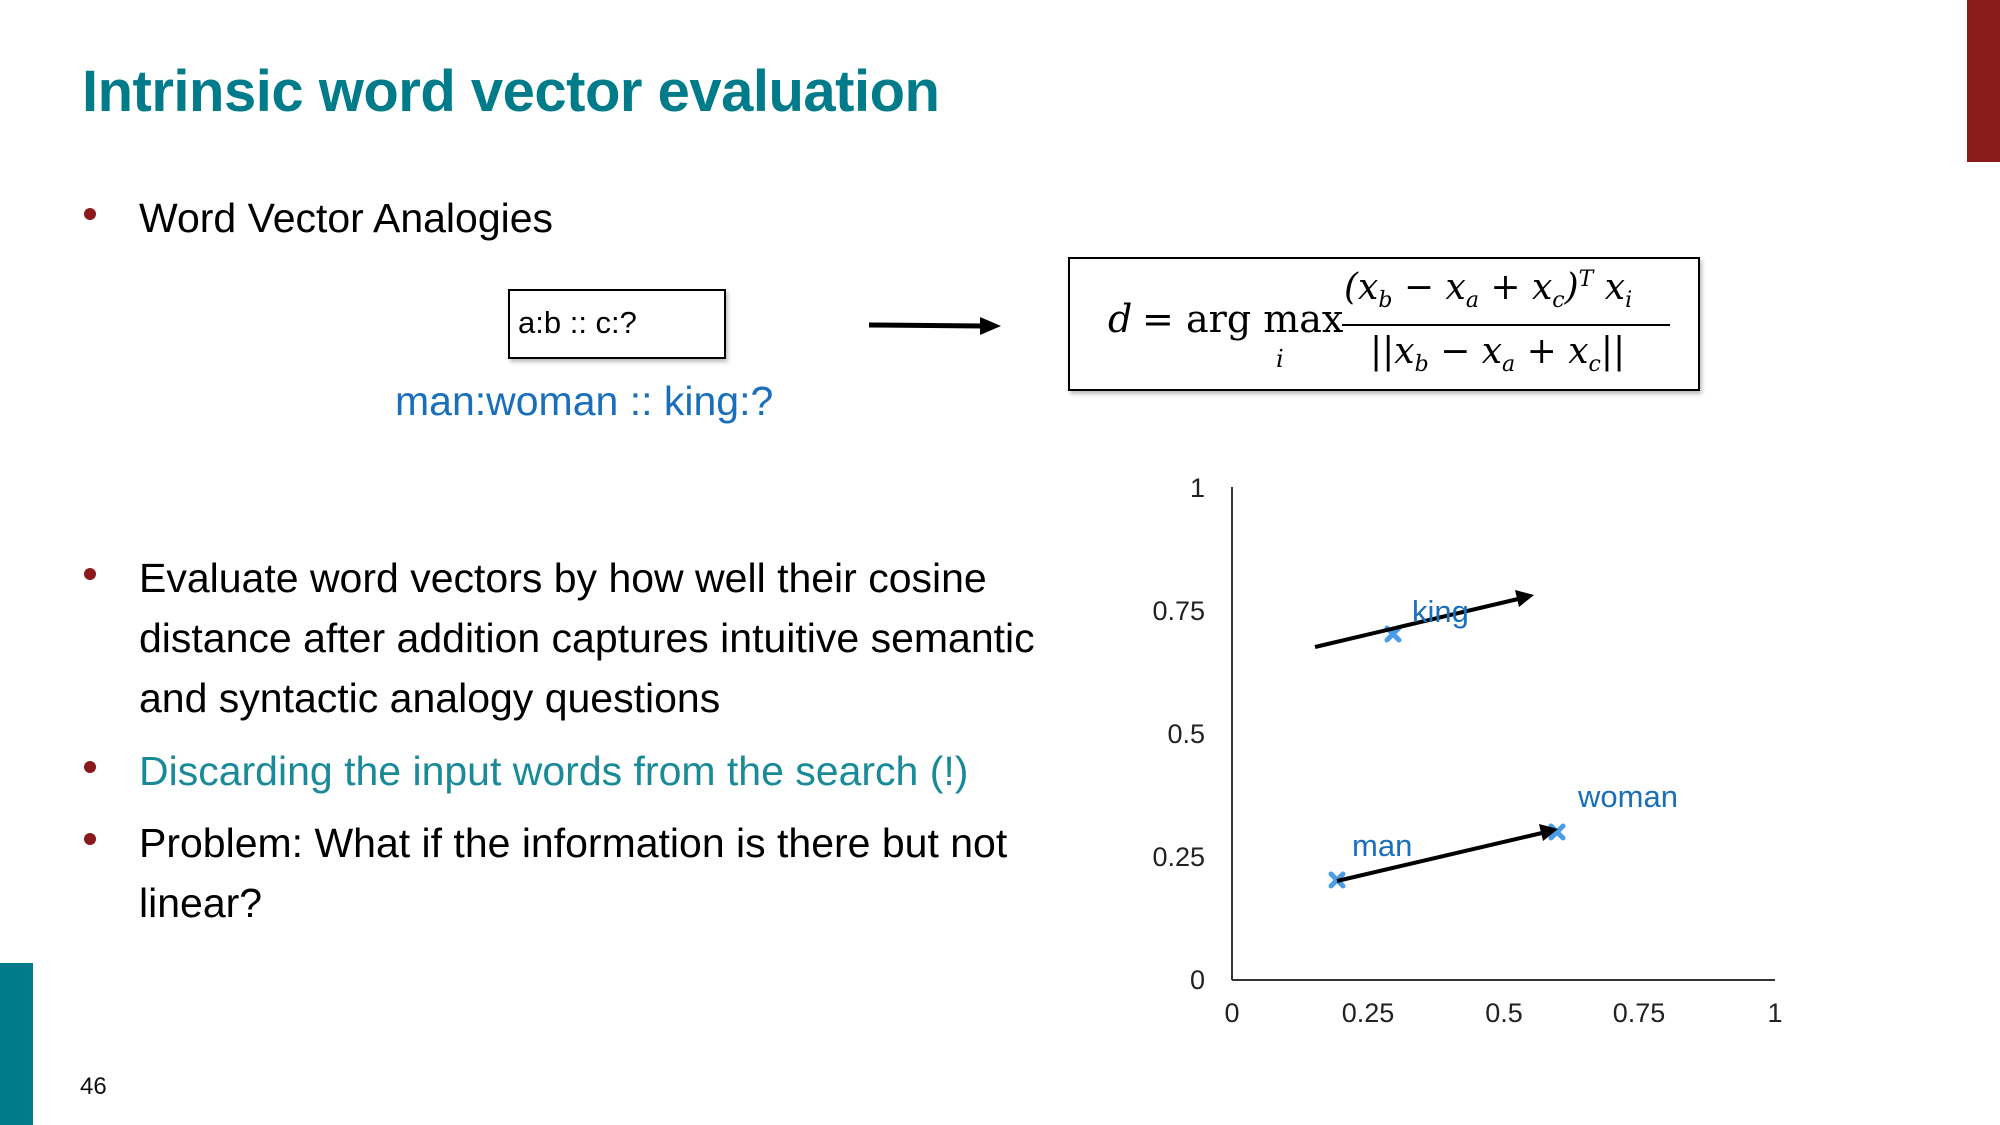 This screenshot has height=1125, width=2000. What do you see at coordinates (584, 401) in the screenshot?
I see `analogy-example: man:woman :: king:?` at bounding box center [584, 401].